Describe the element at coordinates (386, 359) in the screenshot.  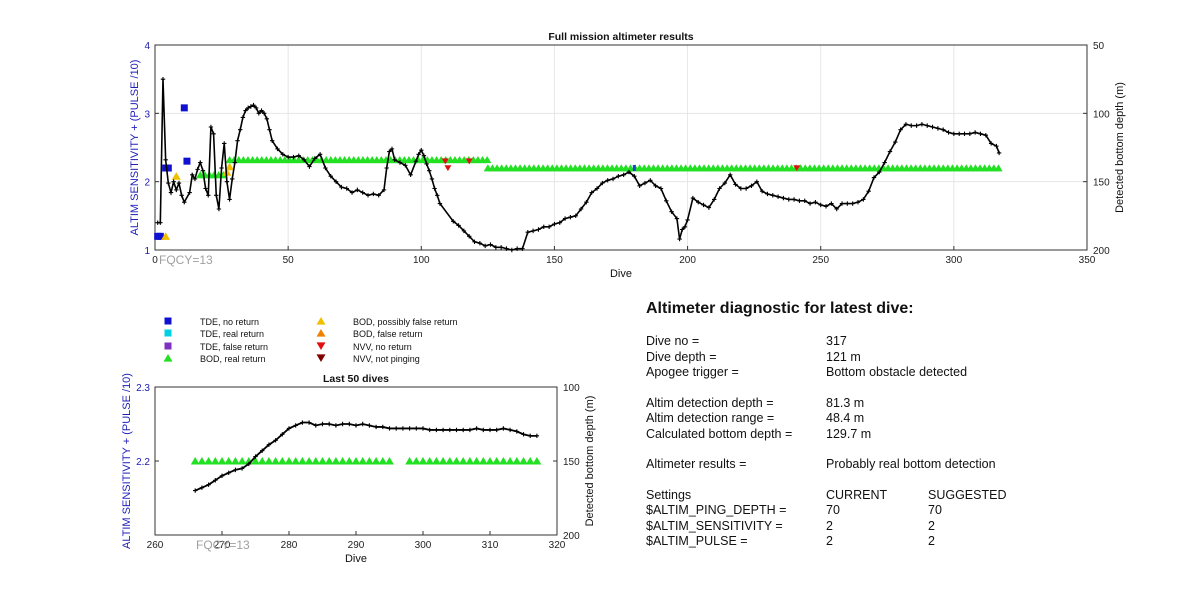
I see `legend-nvv-not-pinging-label: NVV, not pinging` at that location.